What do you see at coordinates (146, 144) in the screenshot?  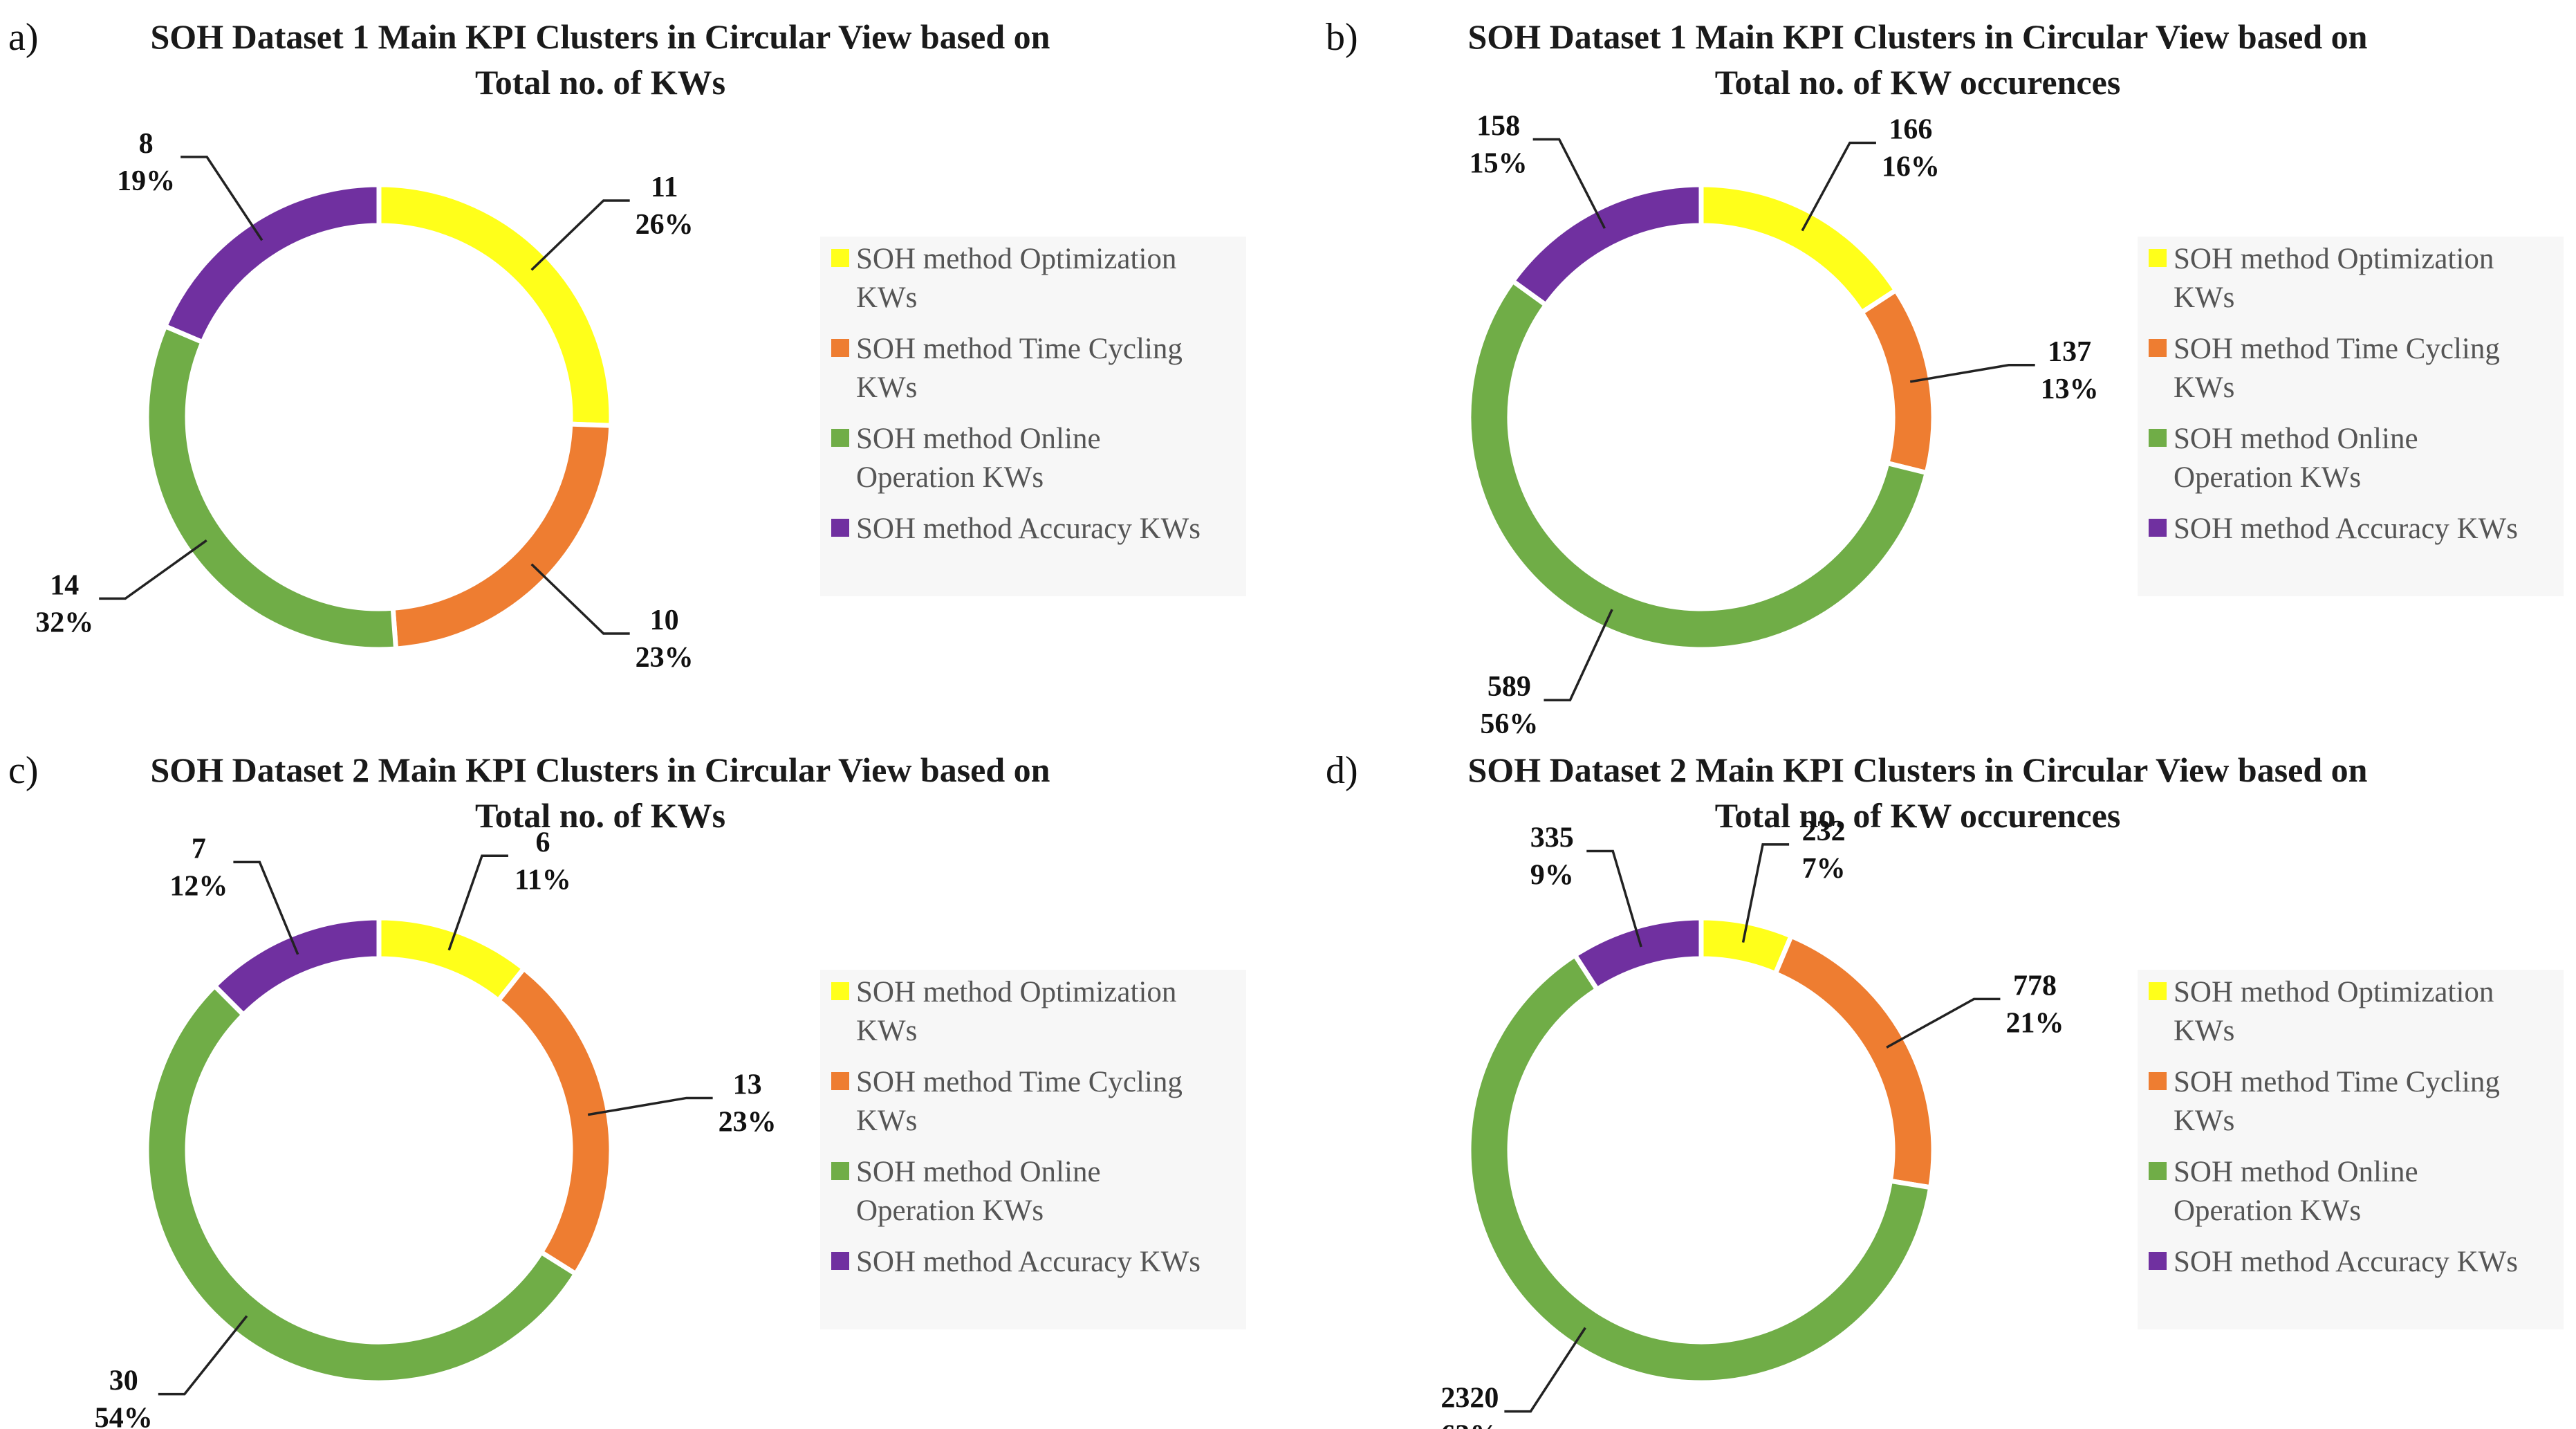 I see `data-label-value: 8` at bounding box center [146, 144].